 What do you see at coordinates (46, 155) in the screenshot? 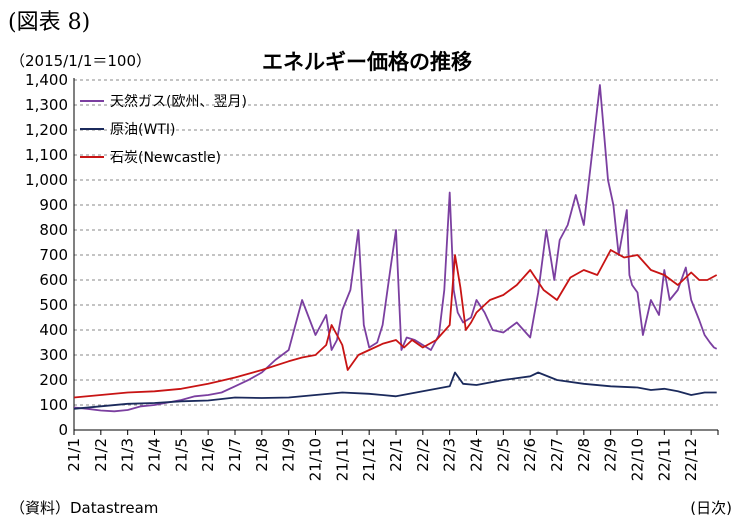
I see `y-tick-label: 1,100` at bounding box center [46, 155].